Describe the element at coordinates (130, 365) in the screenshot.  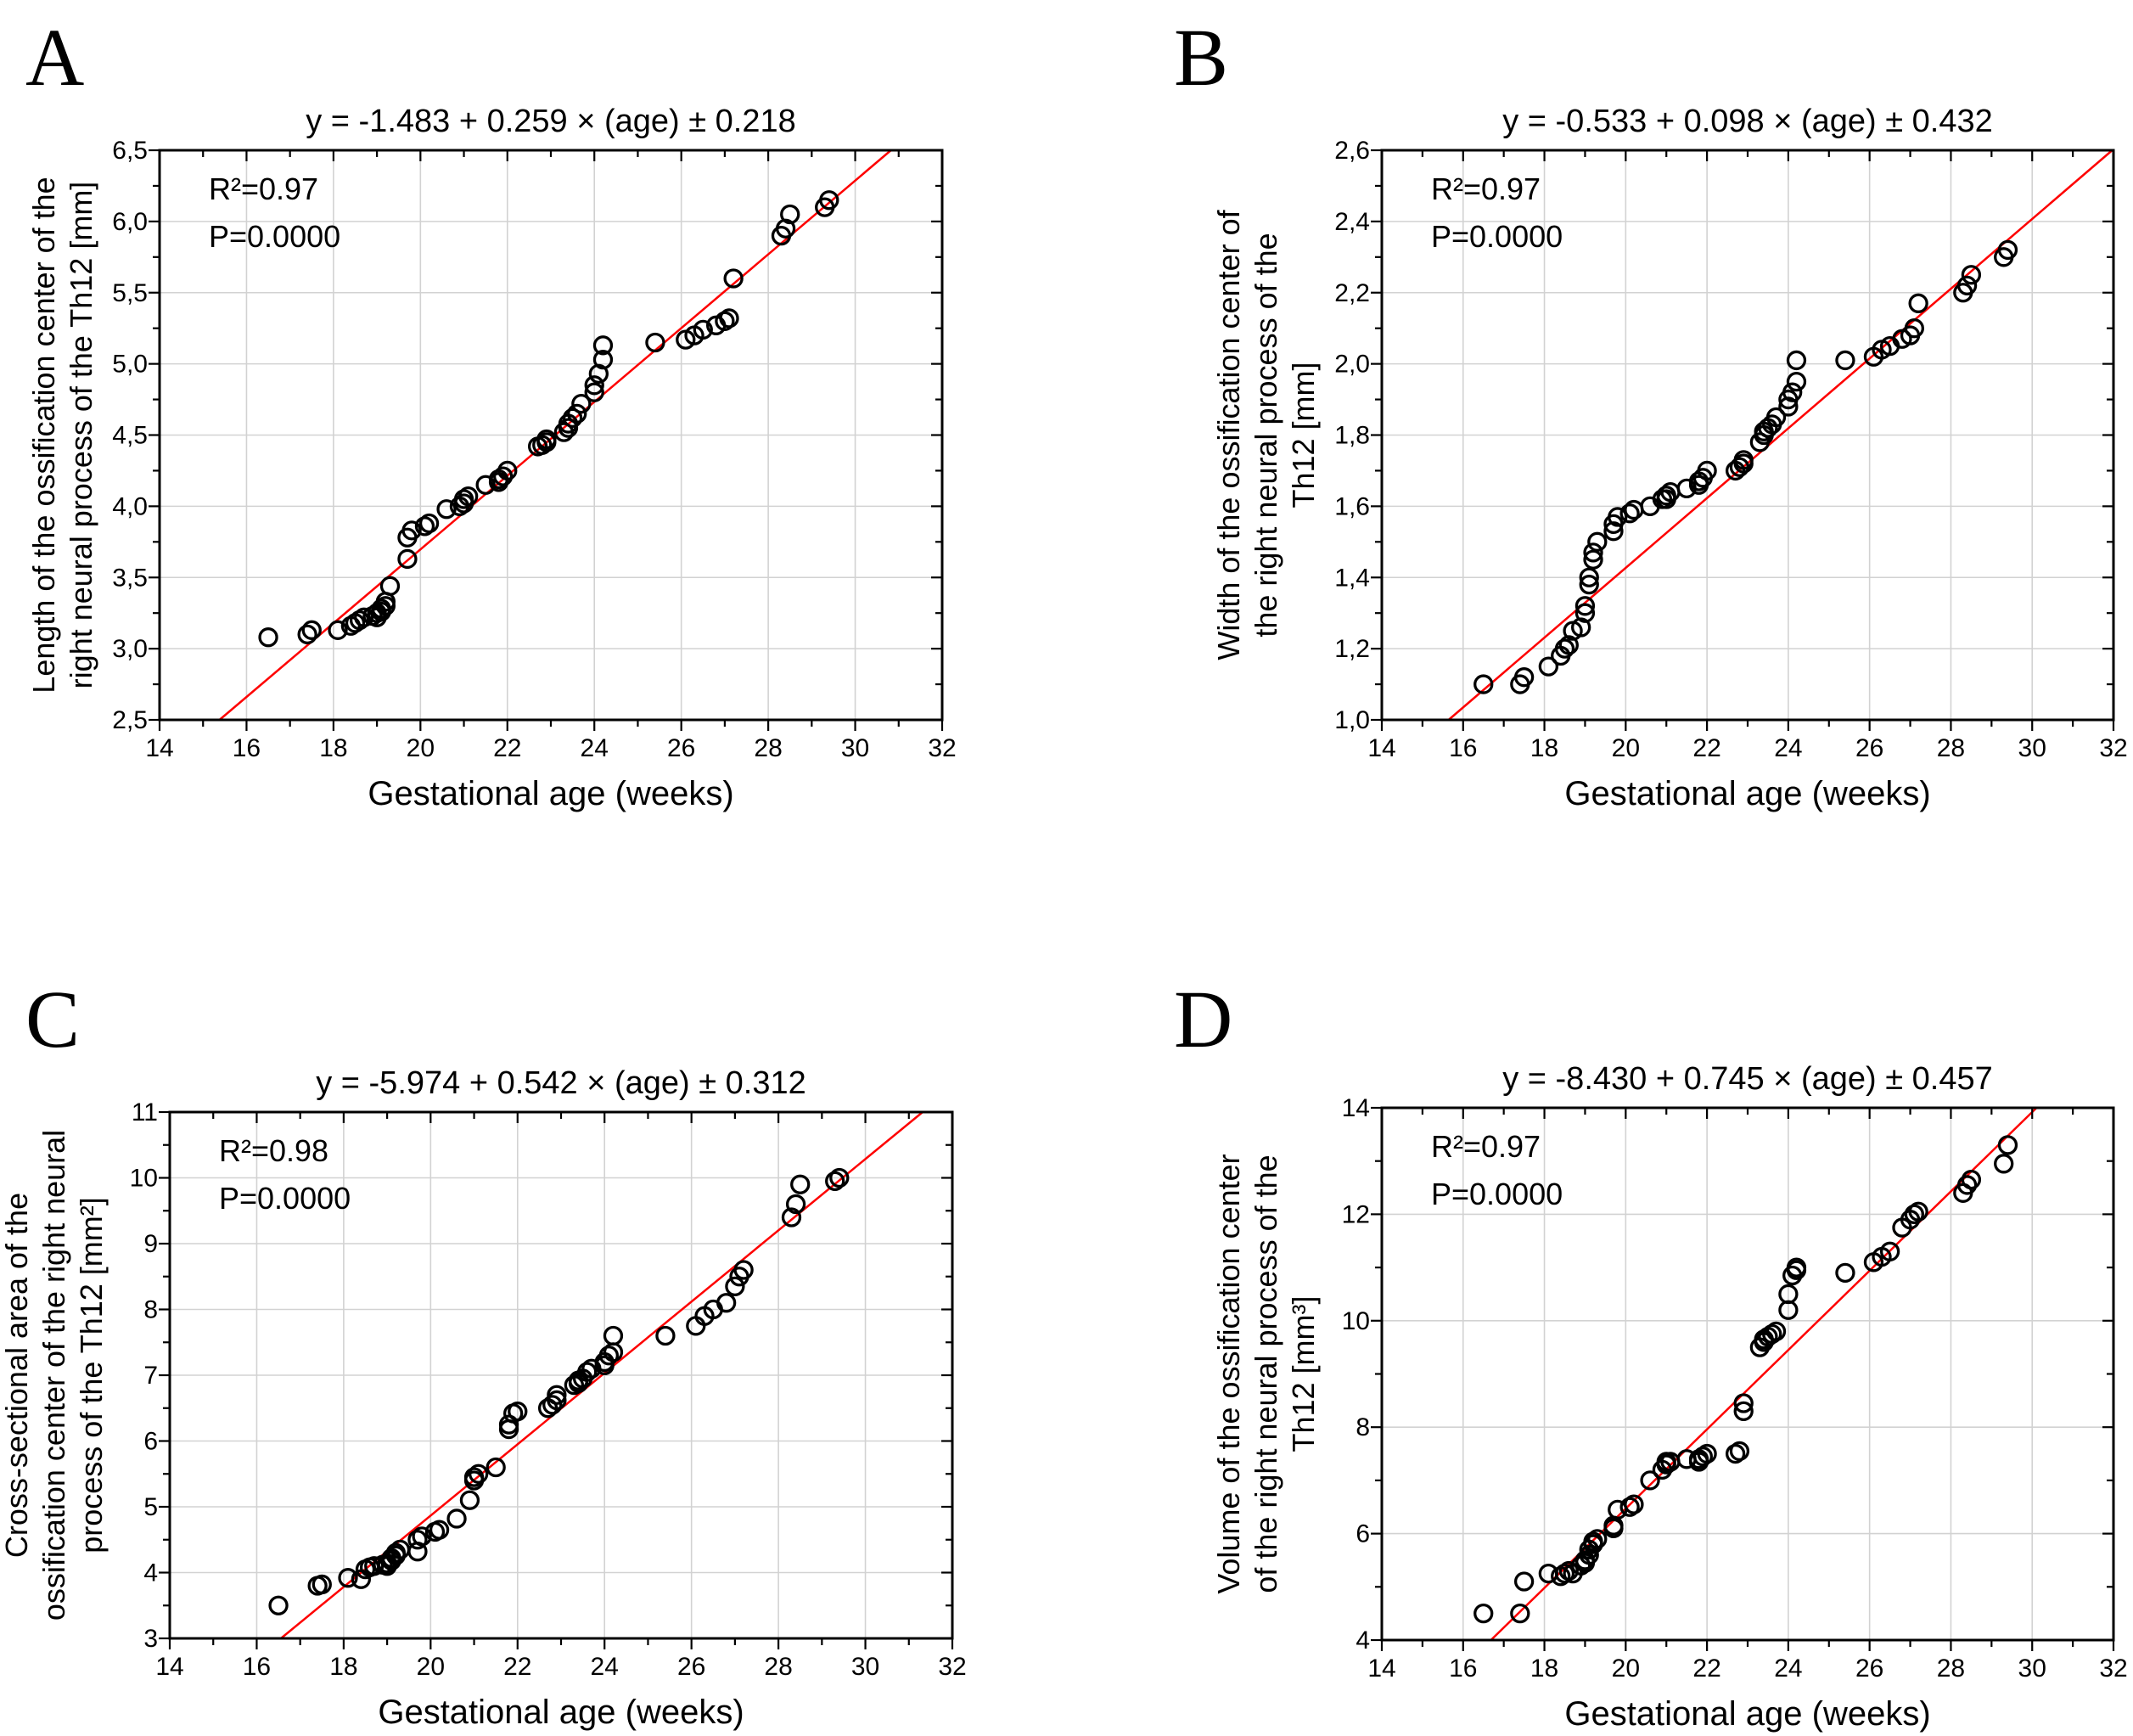
I see `y-axis-tick-label: 5,0` at that location.